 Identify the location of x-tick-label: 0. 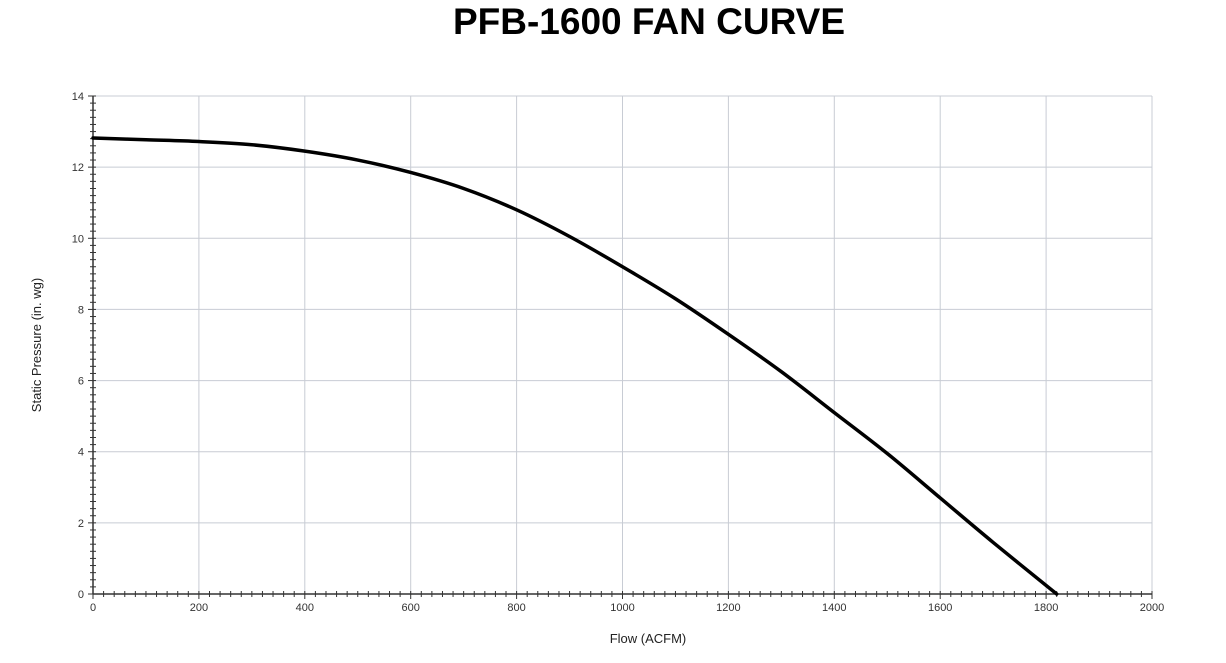
(93, 608).